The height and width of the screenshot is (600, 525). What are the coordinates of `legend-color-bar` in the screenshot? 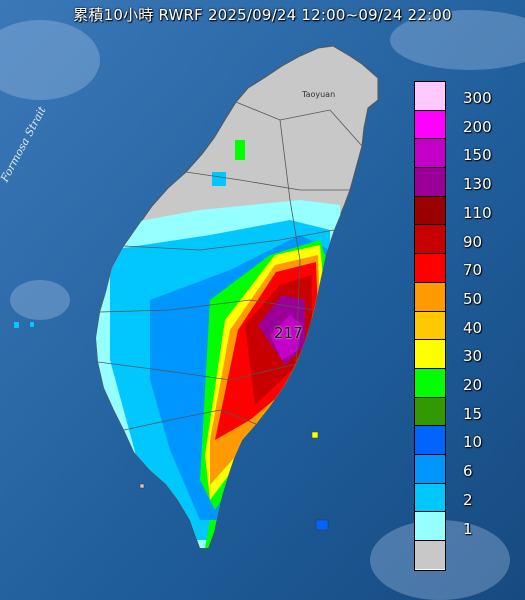 It's located at (430, 326).